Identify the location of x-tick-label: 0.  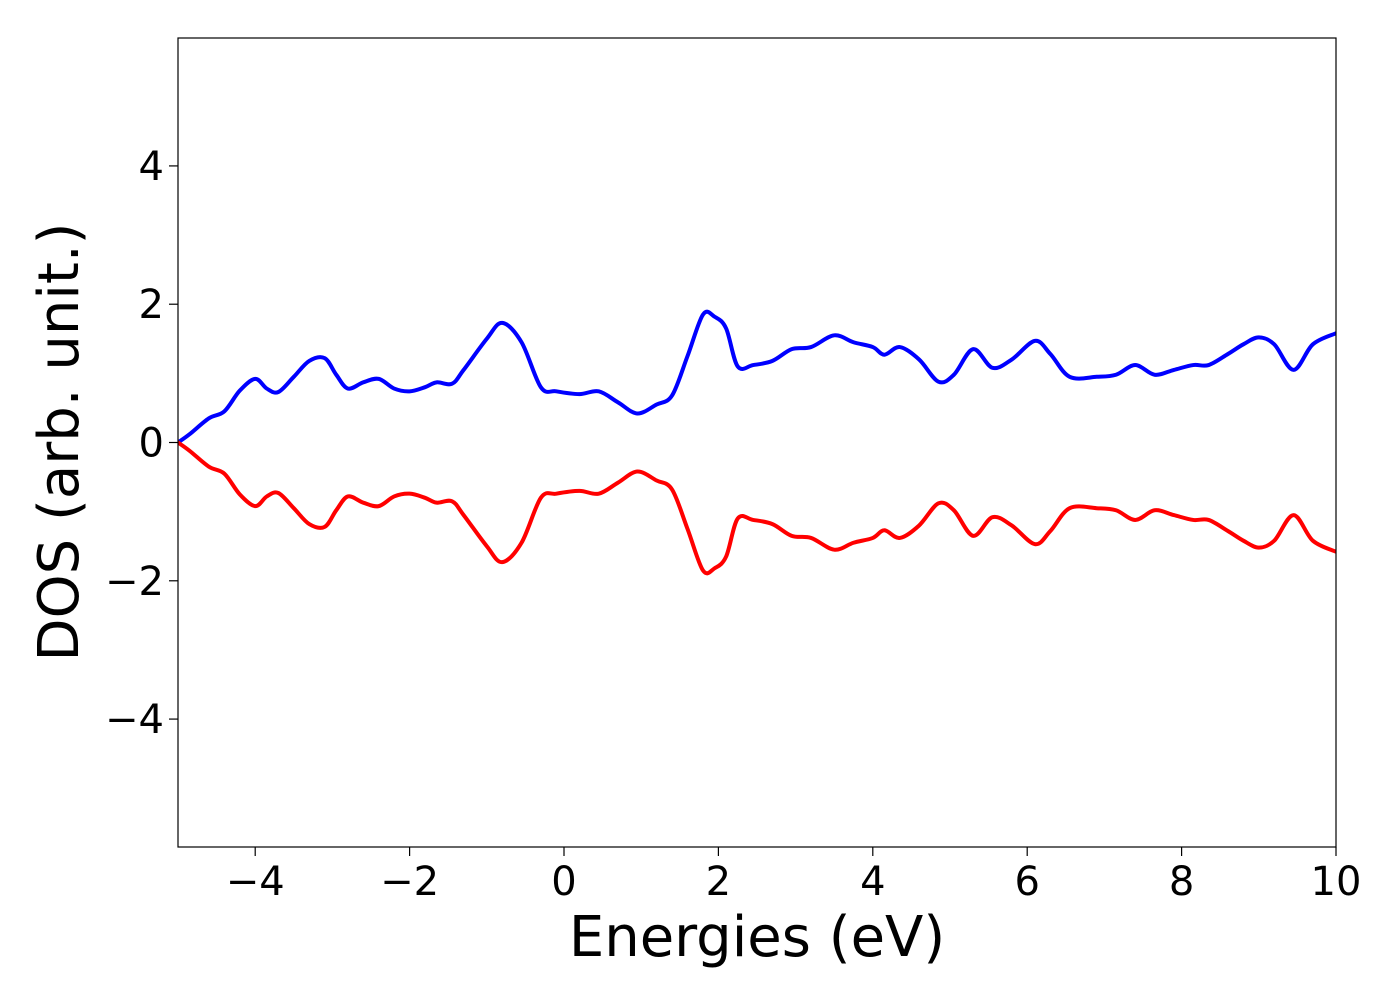
(563, 882).